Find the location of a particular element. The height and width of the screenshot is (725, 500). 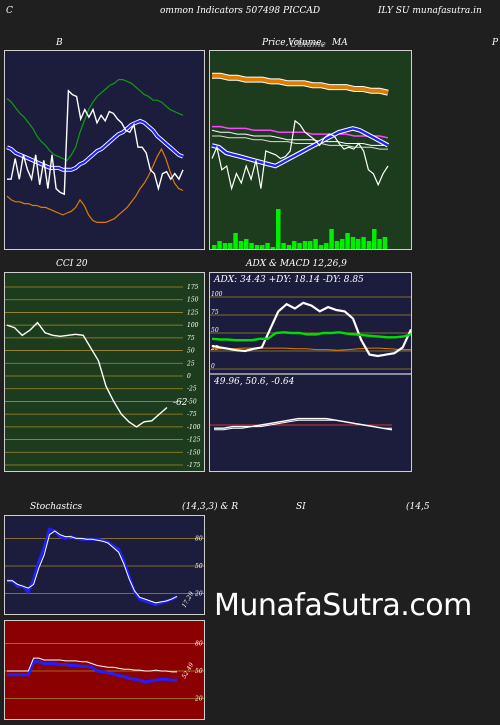

header-left: C is located at coordinates (9, 11).